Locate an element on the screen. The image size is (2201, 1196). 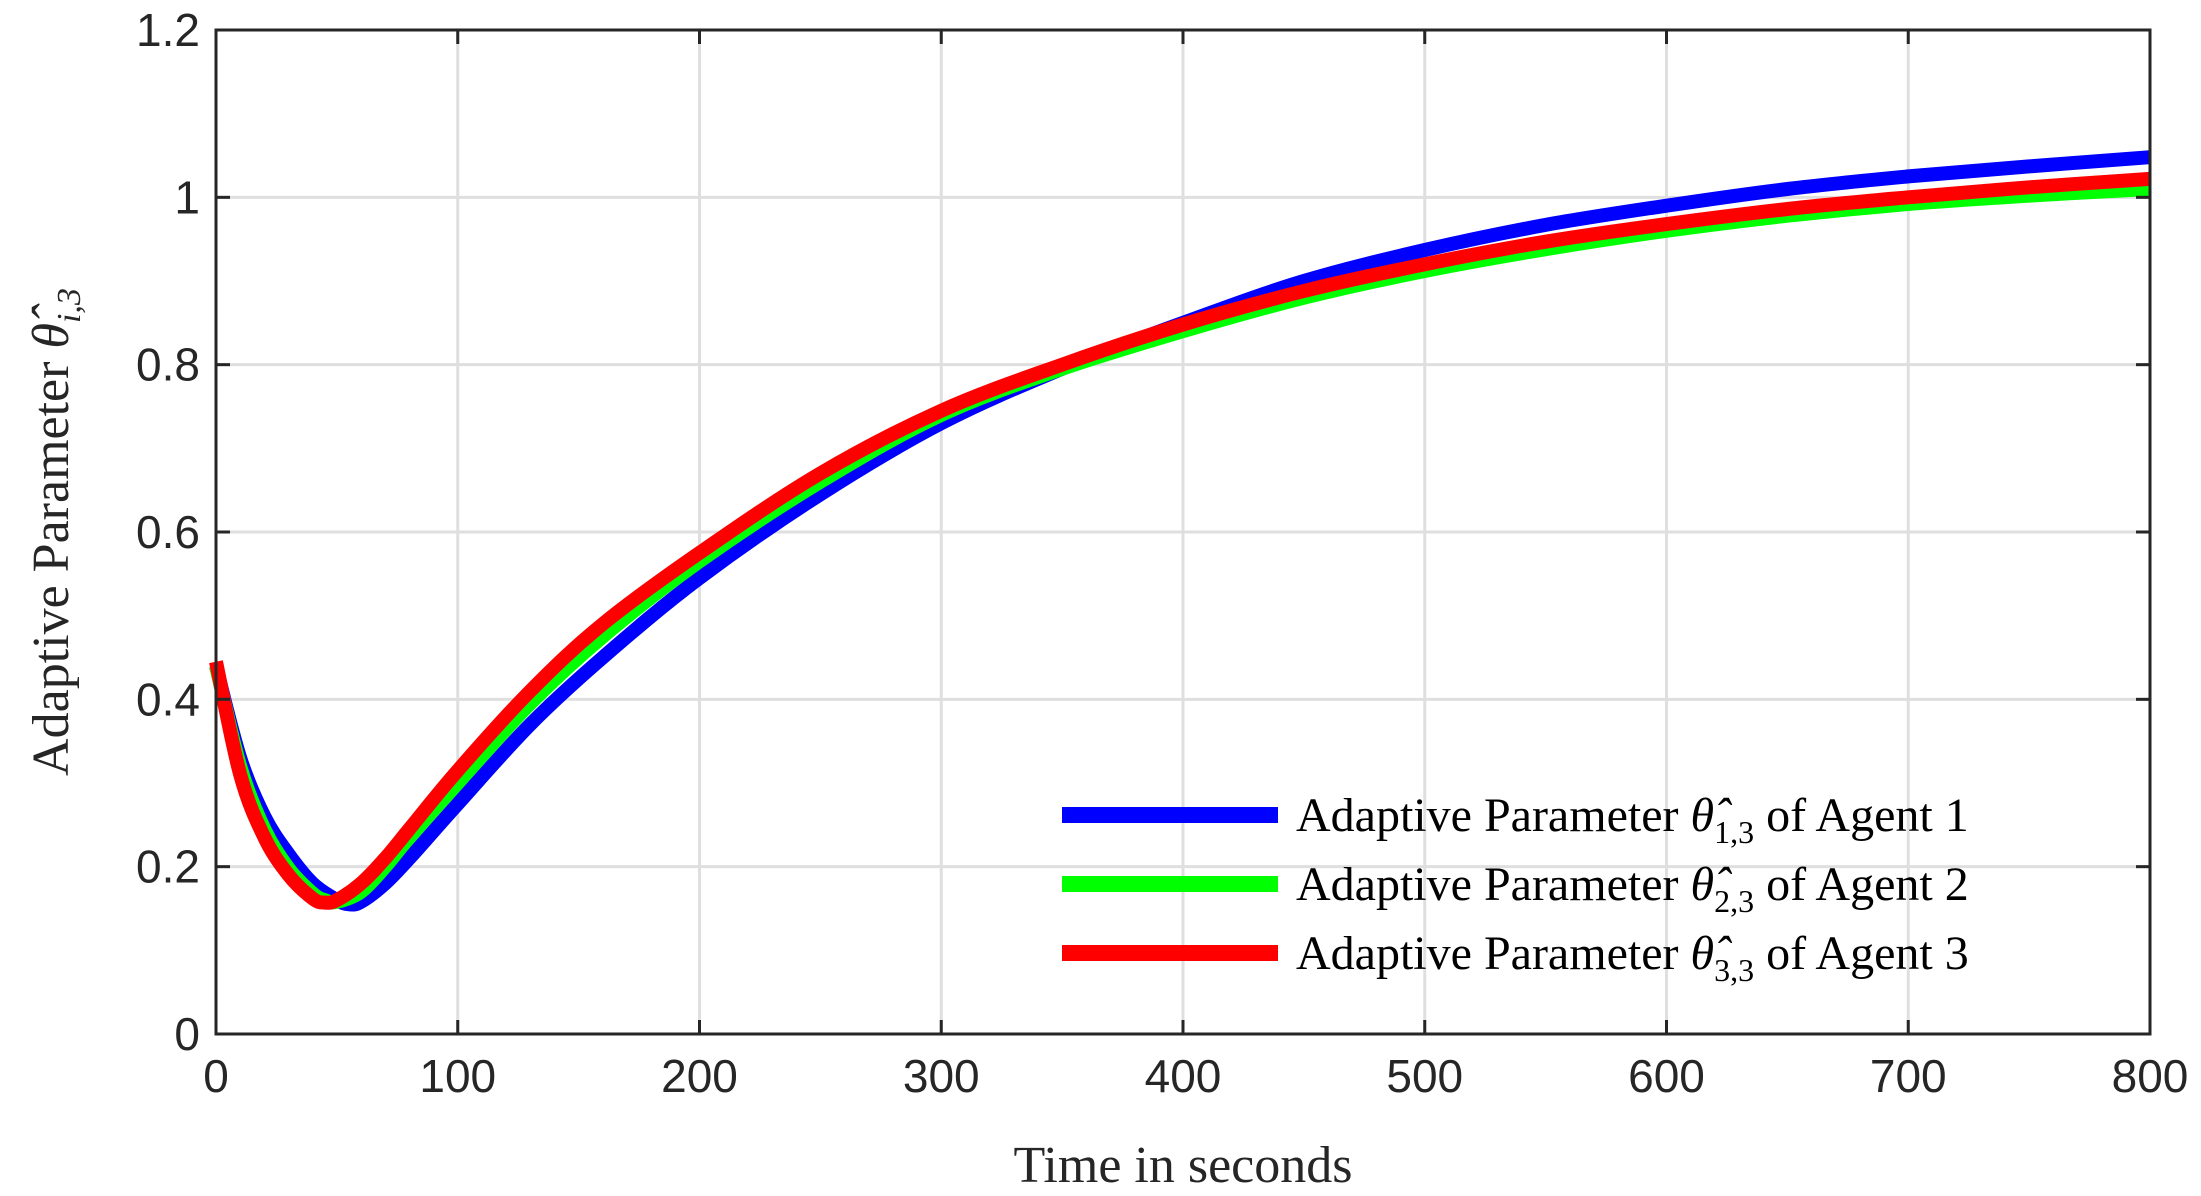
x-tick-label: 800 is located at coordinates (2150, 1076).